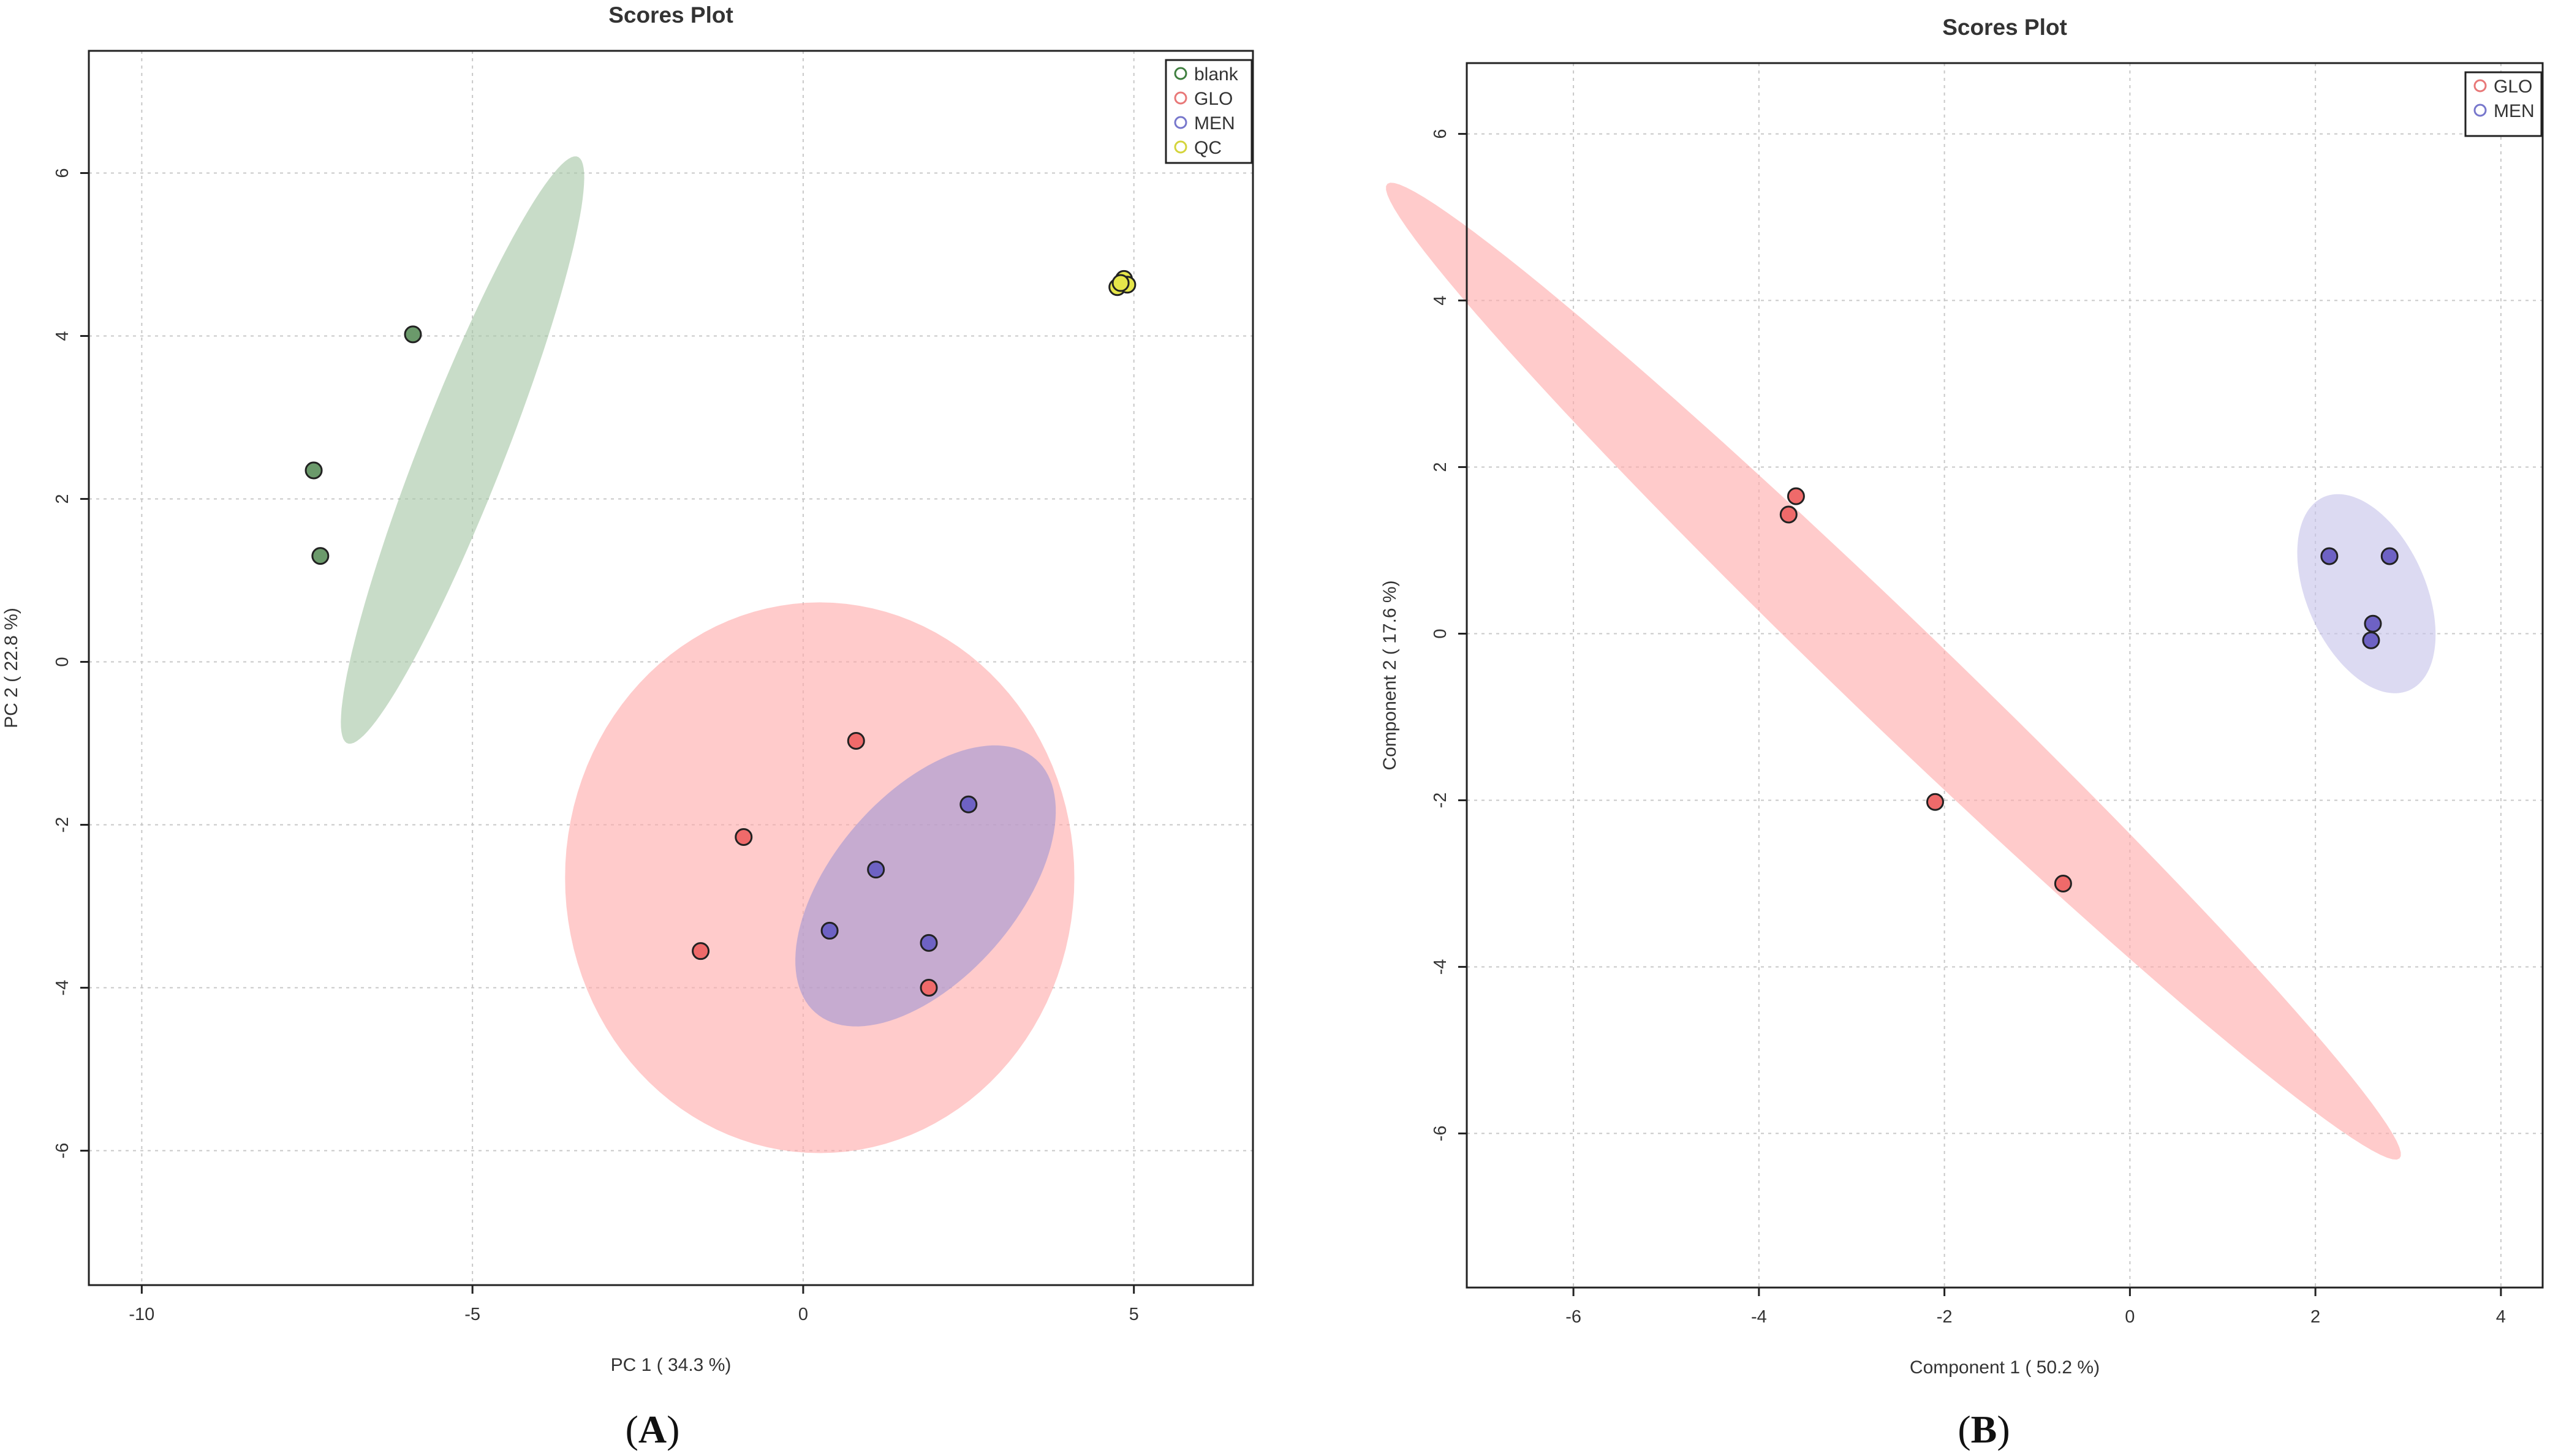 Image resolution: width=2550 pixels, height=1456 pixels. What do you see at coordinates (141, 1314) in the screenshot?
I see `panel-a-x-tick-label: -10` at bounding box center [141, 1314].